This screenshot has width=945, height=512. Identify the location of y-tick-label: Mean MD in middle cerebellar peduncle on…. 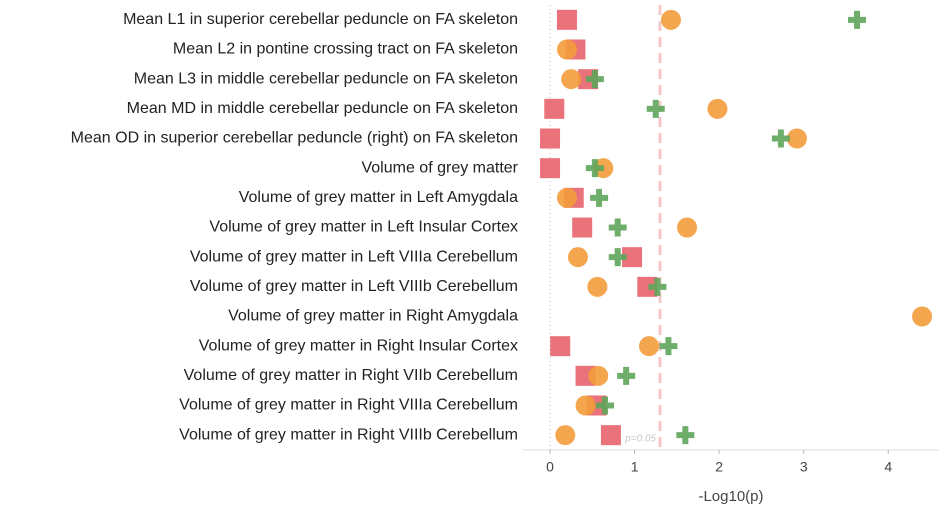
(322, 108).